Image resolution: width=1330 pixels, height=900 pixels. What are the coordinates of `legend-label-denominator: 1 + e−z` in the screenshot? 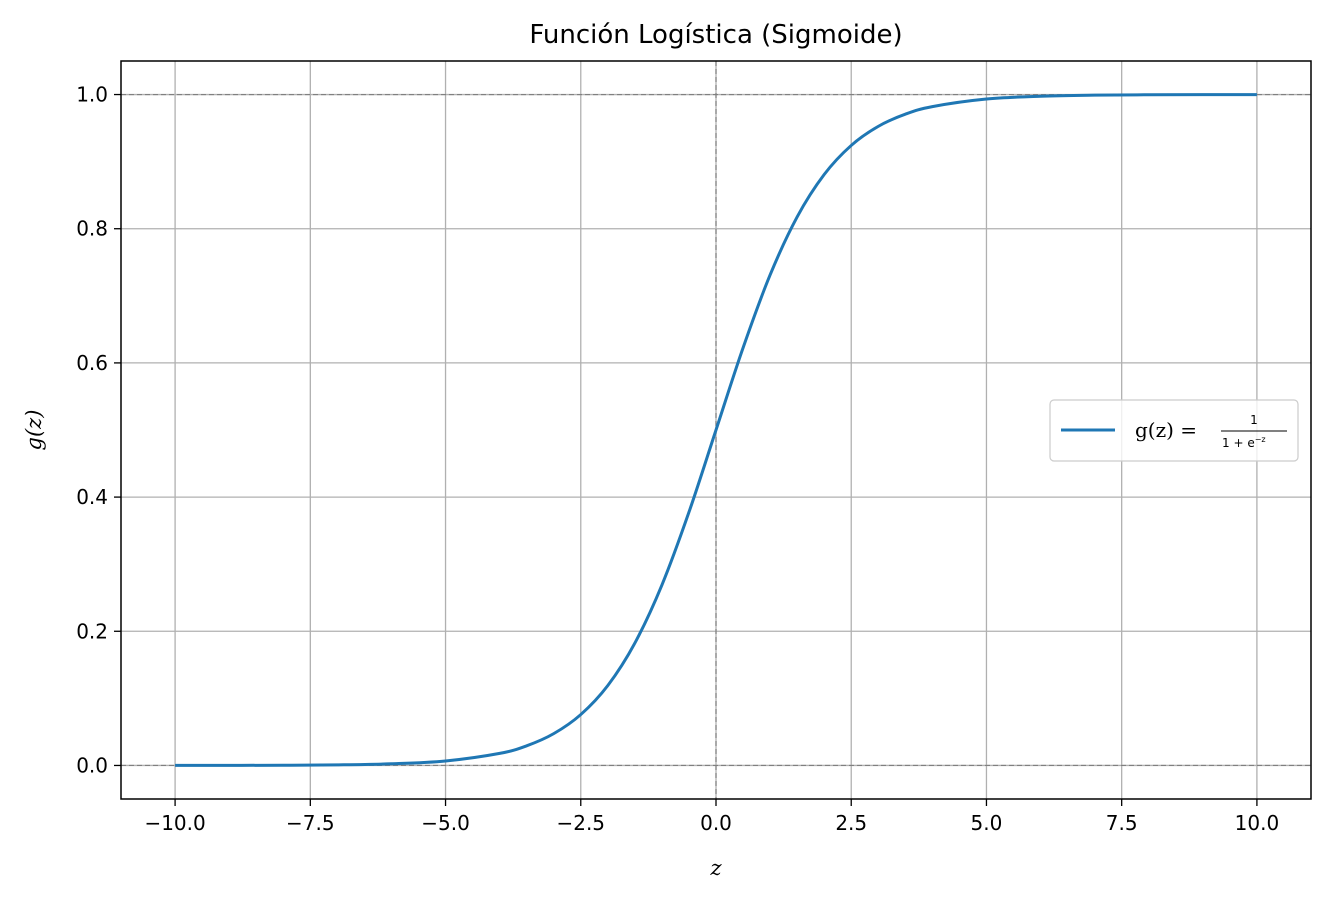 It's located at (1244, 442).